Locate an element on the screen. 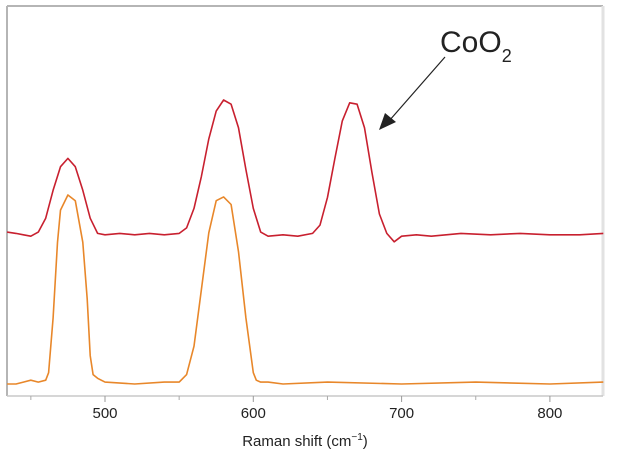 This screenshot has height=461, width=618. x-axis-tick-labels: 500 600 700 800 is located at coordinates (327, 413).